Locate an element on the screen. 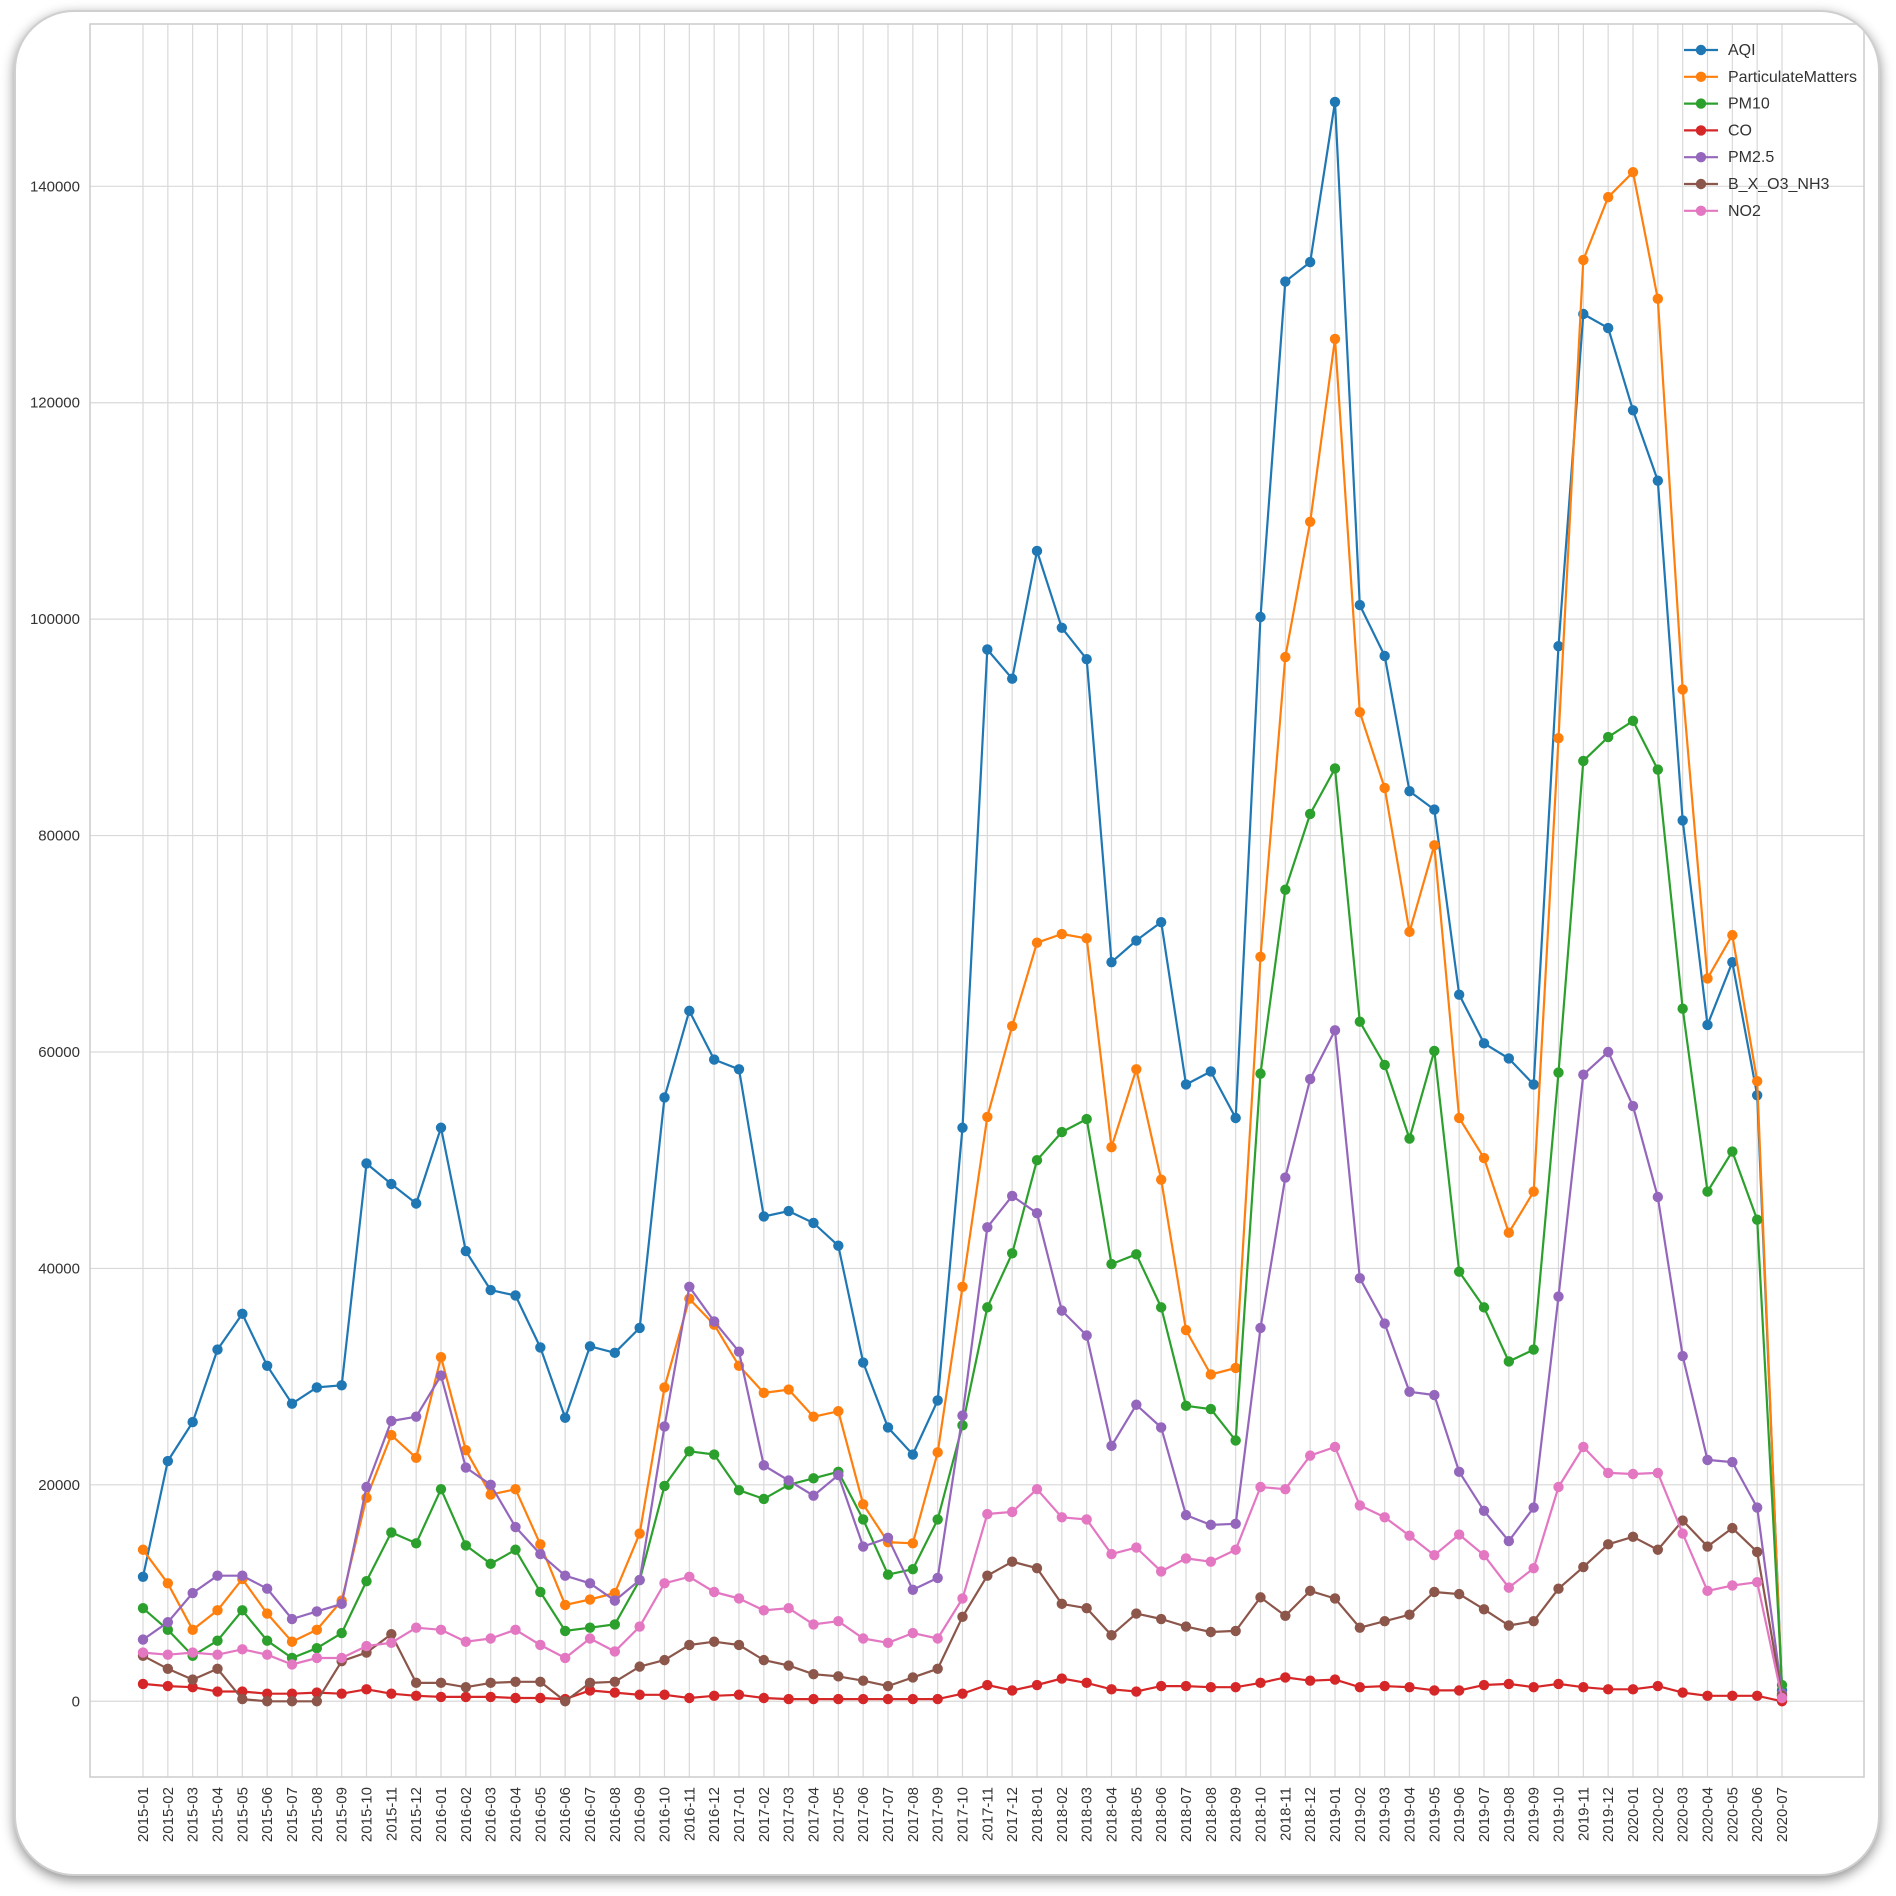  x-tick-label: 2017-05 is located at coordinates (838, 1814).